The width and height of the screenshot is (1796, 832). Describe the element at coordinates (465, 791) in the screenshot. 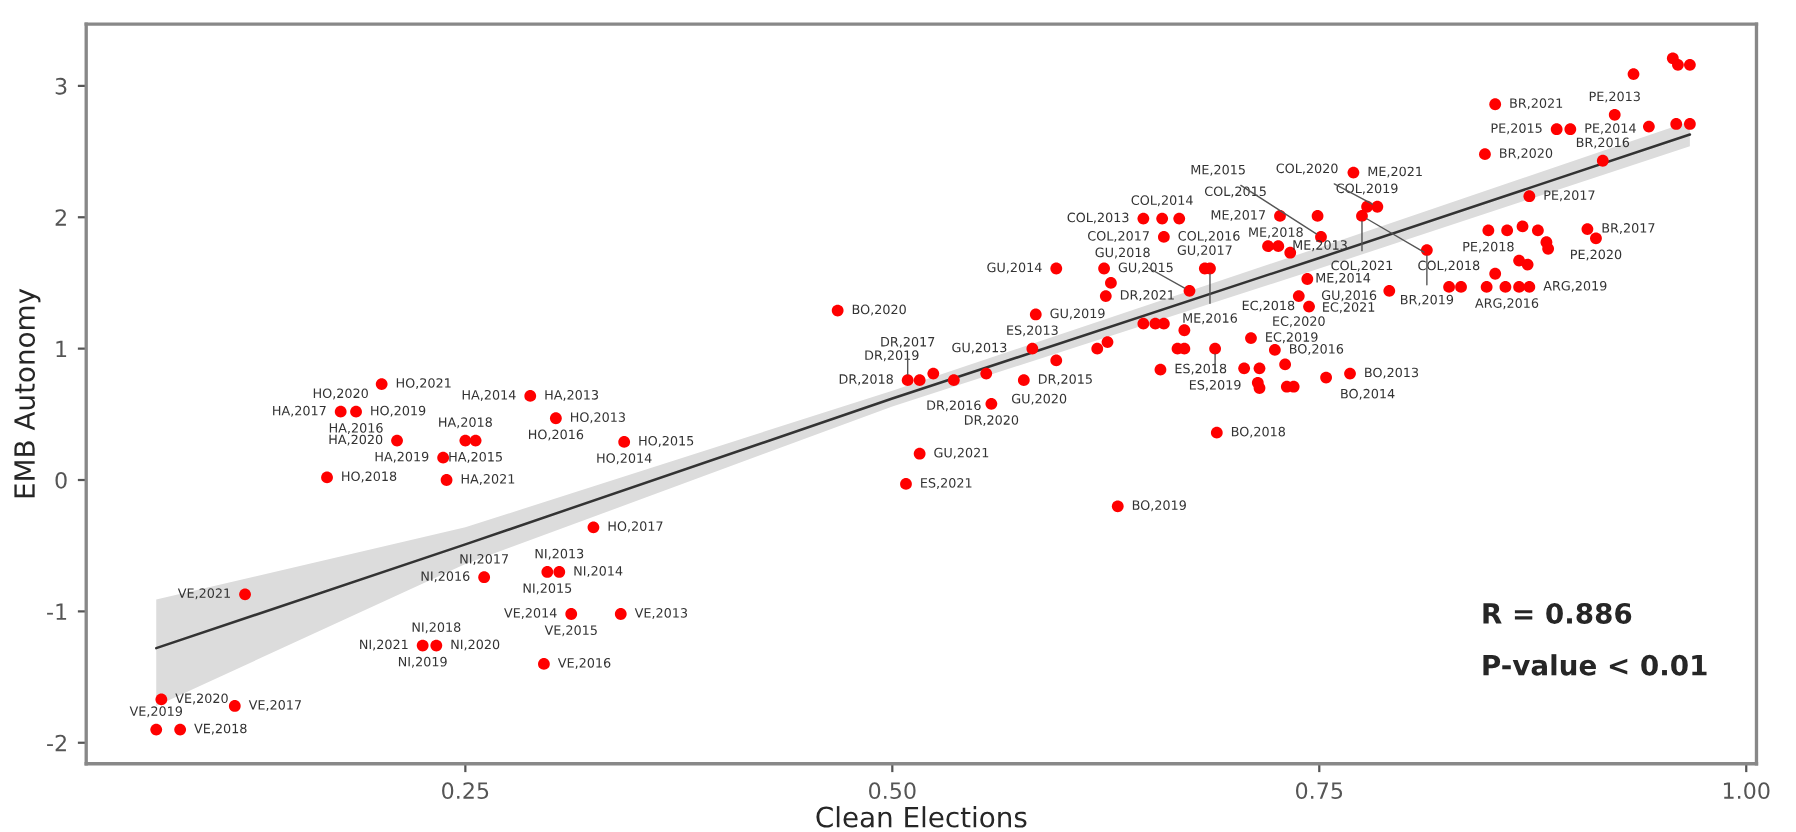

I see `x-tick-label: 0.25` at that location.